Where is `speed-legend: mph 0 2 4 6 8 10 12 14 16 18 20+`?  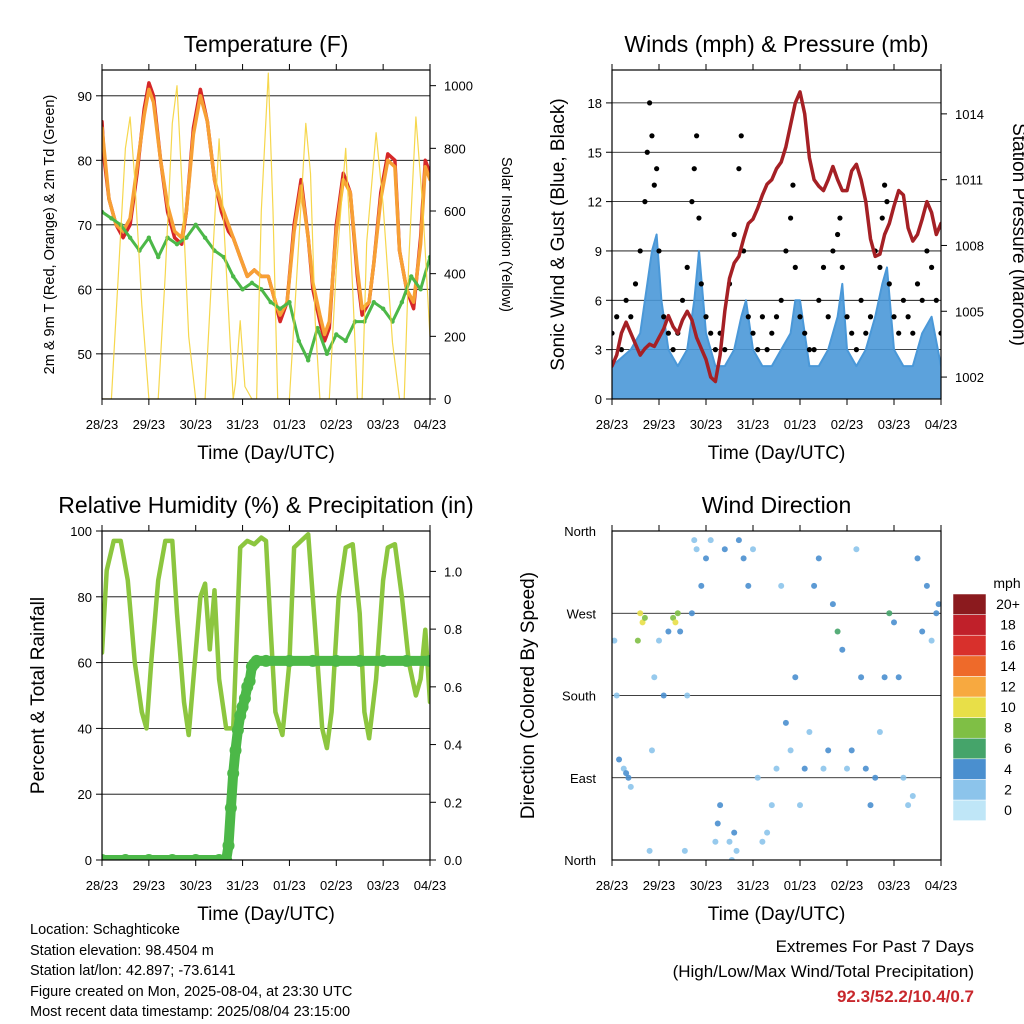
speed-legend: mph 0 2 4 6 8 10 12 14 16 18 20+ is located at coordinates (986, 698).